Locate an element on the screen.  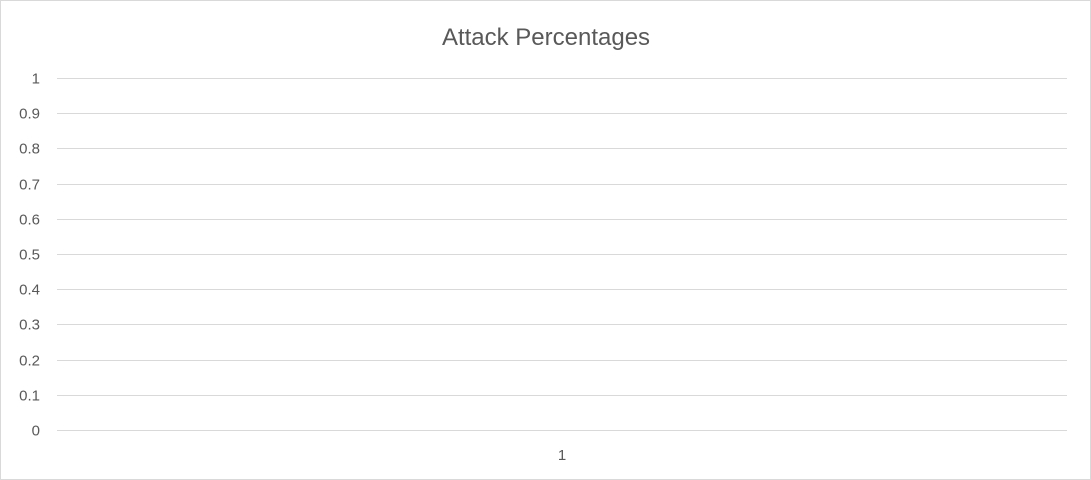
y-tick-label: 0.2 is located at coordinates (29, 361).